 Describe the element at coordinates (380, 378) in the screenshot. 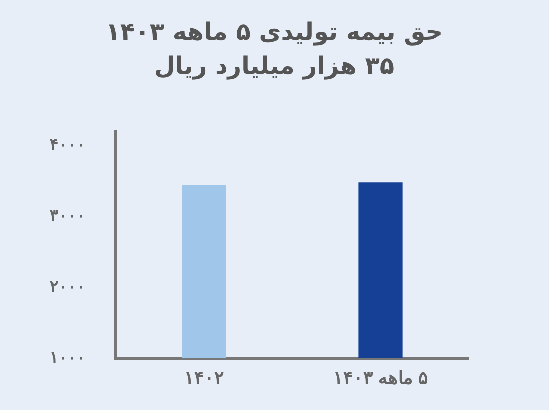

I see `x-tick-label: ۵ ماهه ۱۴۰۳` at that location.